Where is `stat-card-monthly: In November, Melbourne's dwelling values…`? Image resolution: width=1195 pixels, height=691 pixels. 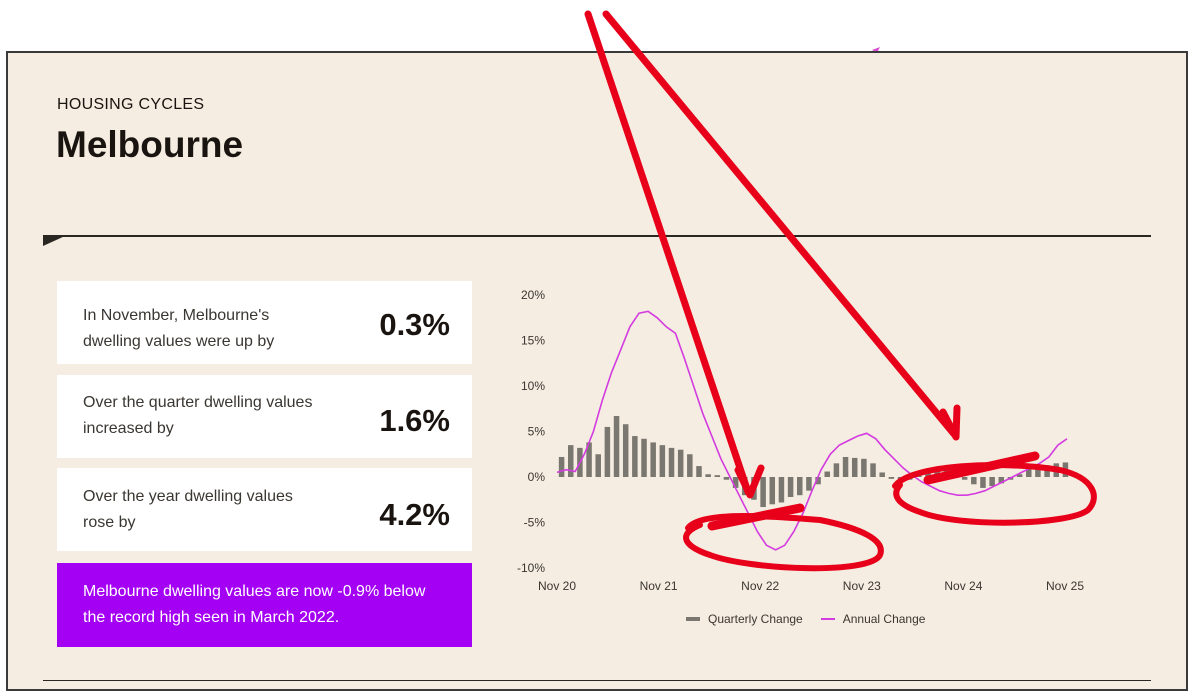 stat-card-monthly: In November, Melbourne's dwelling values… is located at coordinates (264, 322).